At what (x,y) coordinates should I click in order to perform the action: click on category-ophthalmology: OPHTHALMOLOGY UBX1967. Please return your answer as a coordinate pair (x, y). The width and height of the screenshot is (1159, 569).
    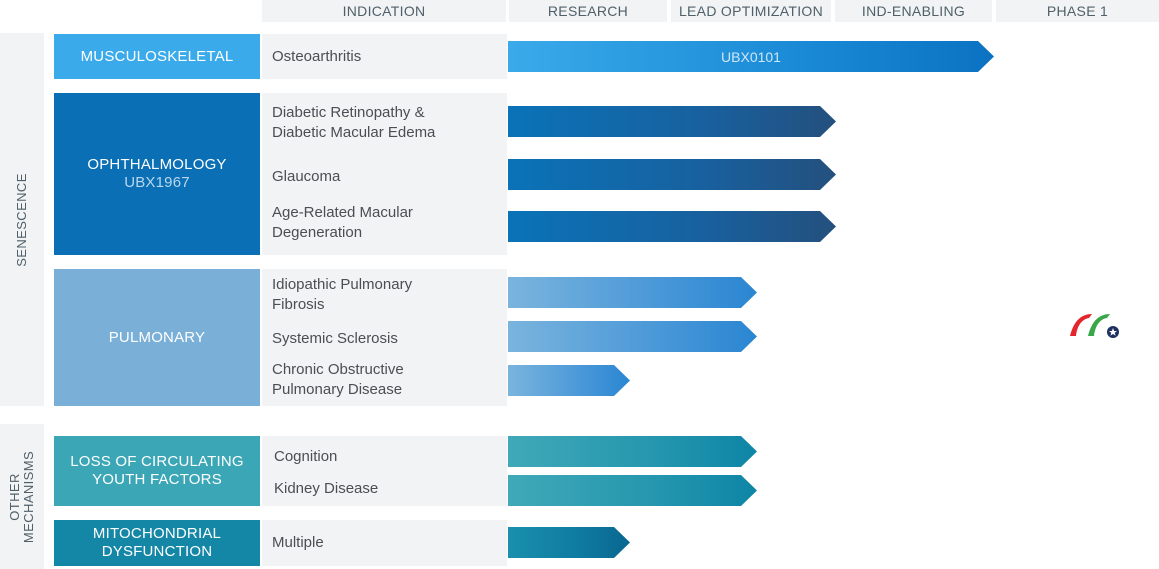
    Looking at the image, I should click on (157, 174).